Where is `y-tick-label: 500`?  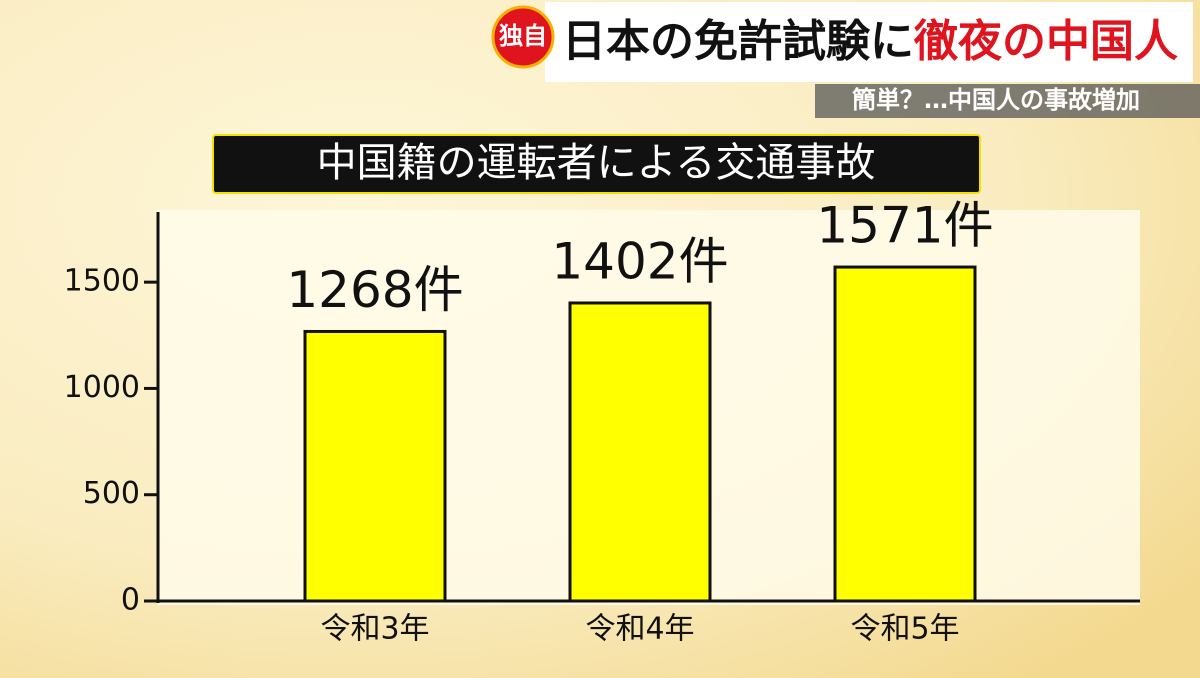 y-tick-label: 500 is located at coordinates (111, 493).